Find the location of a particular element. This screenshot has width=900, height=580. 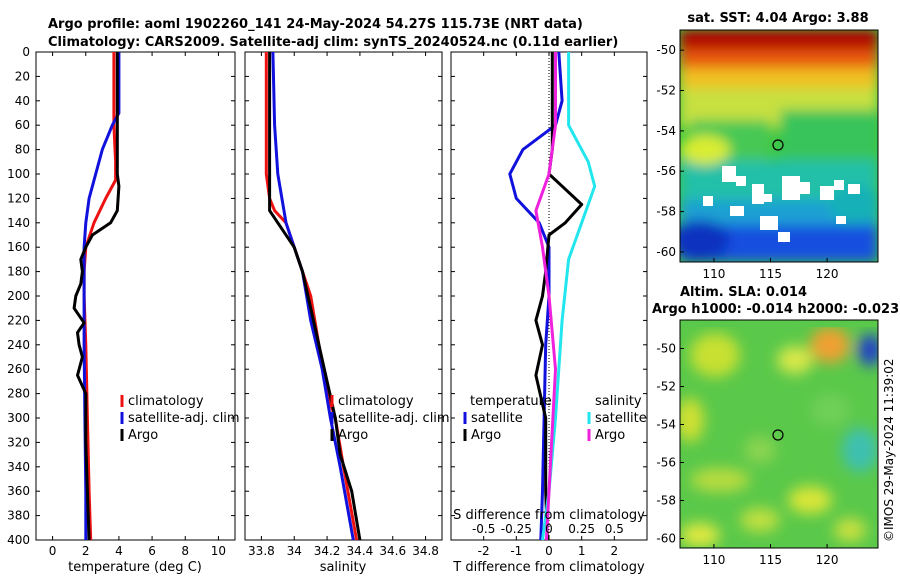

legend-t-satellite: satellite is located at coordinates (497, 418).